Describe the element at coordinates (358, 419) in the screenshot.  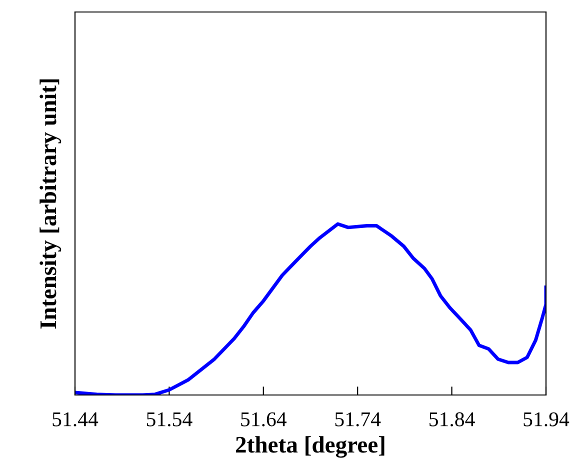
I see `x-tick-label: 51.74` at that location.